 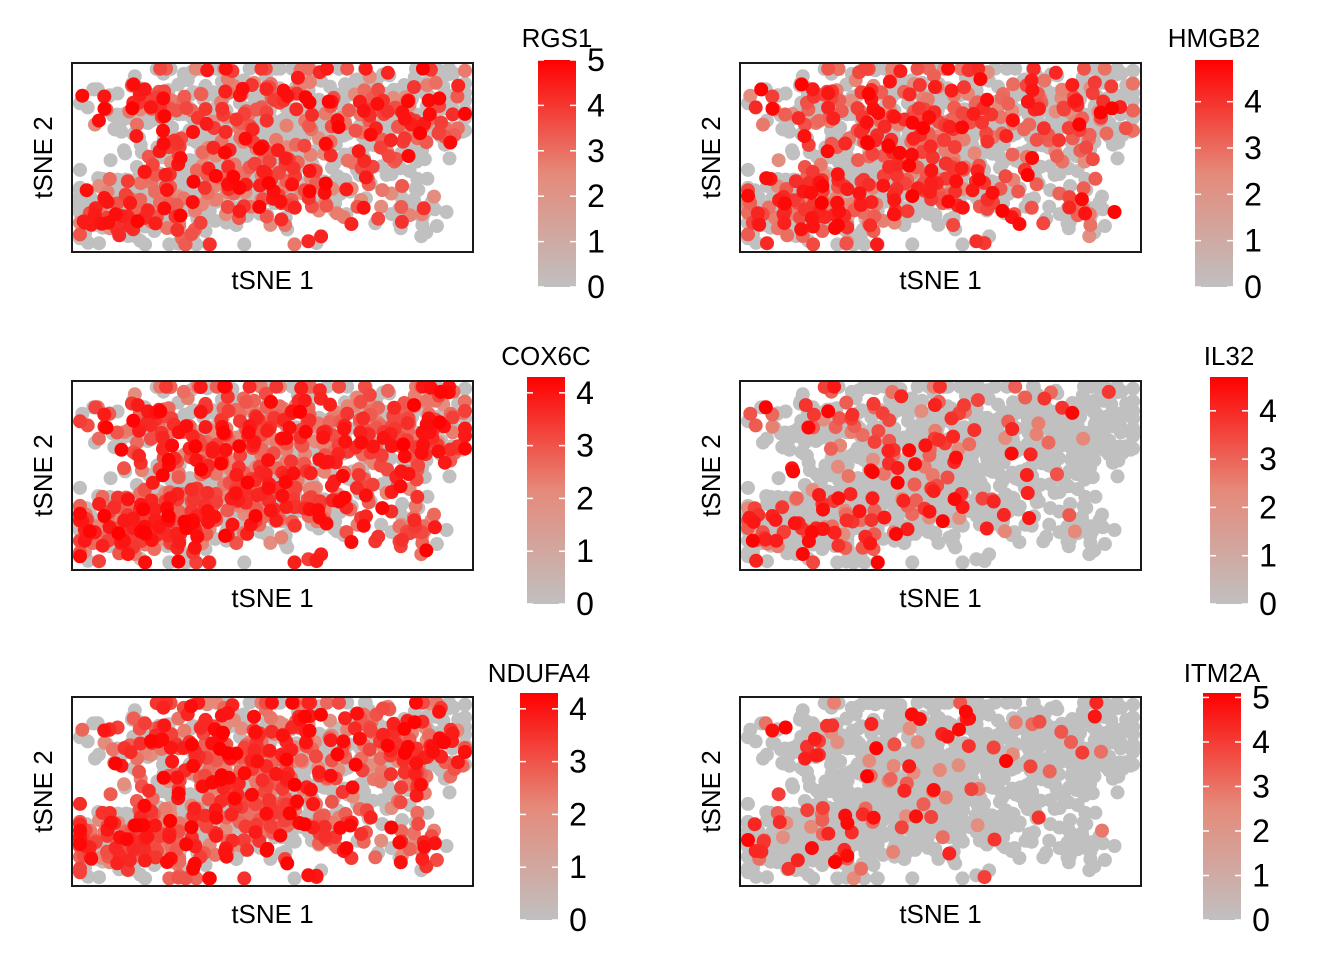 What do you see at coordinates (43, 157) in the screenshot?
I see `y-axis-label: tSNE 2` at bounding box center [43, 157].